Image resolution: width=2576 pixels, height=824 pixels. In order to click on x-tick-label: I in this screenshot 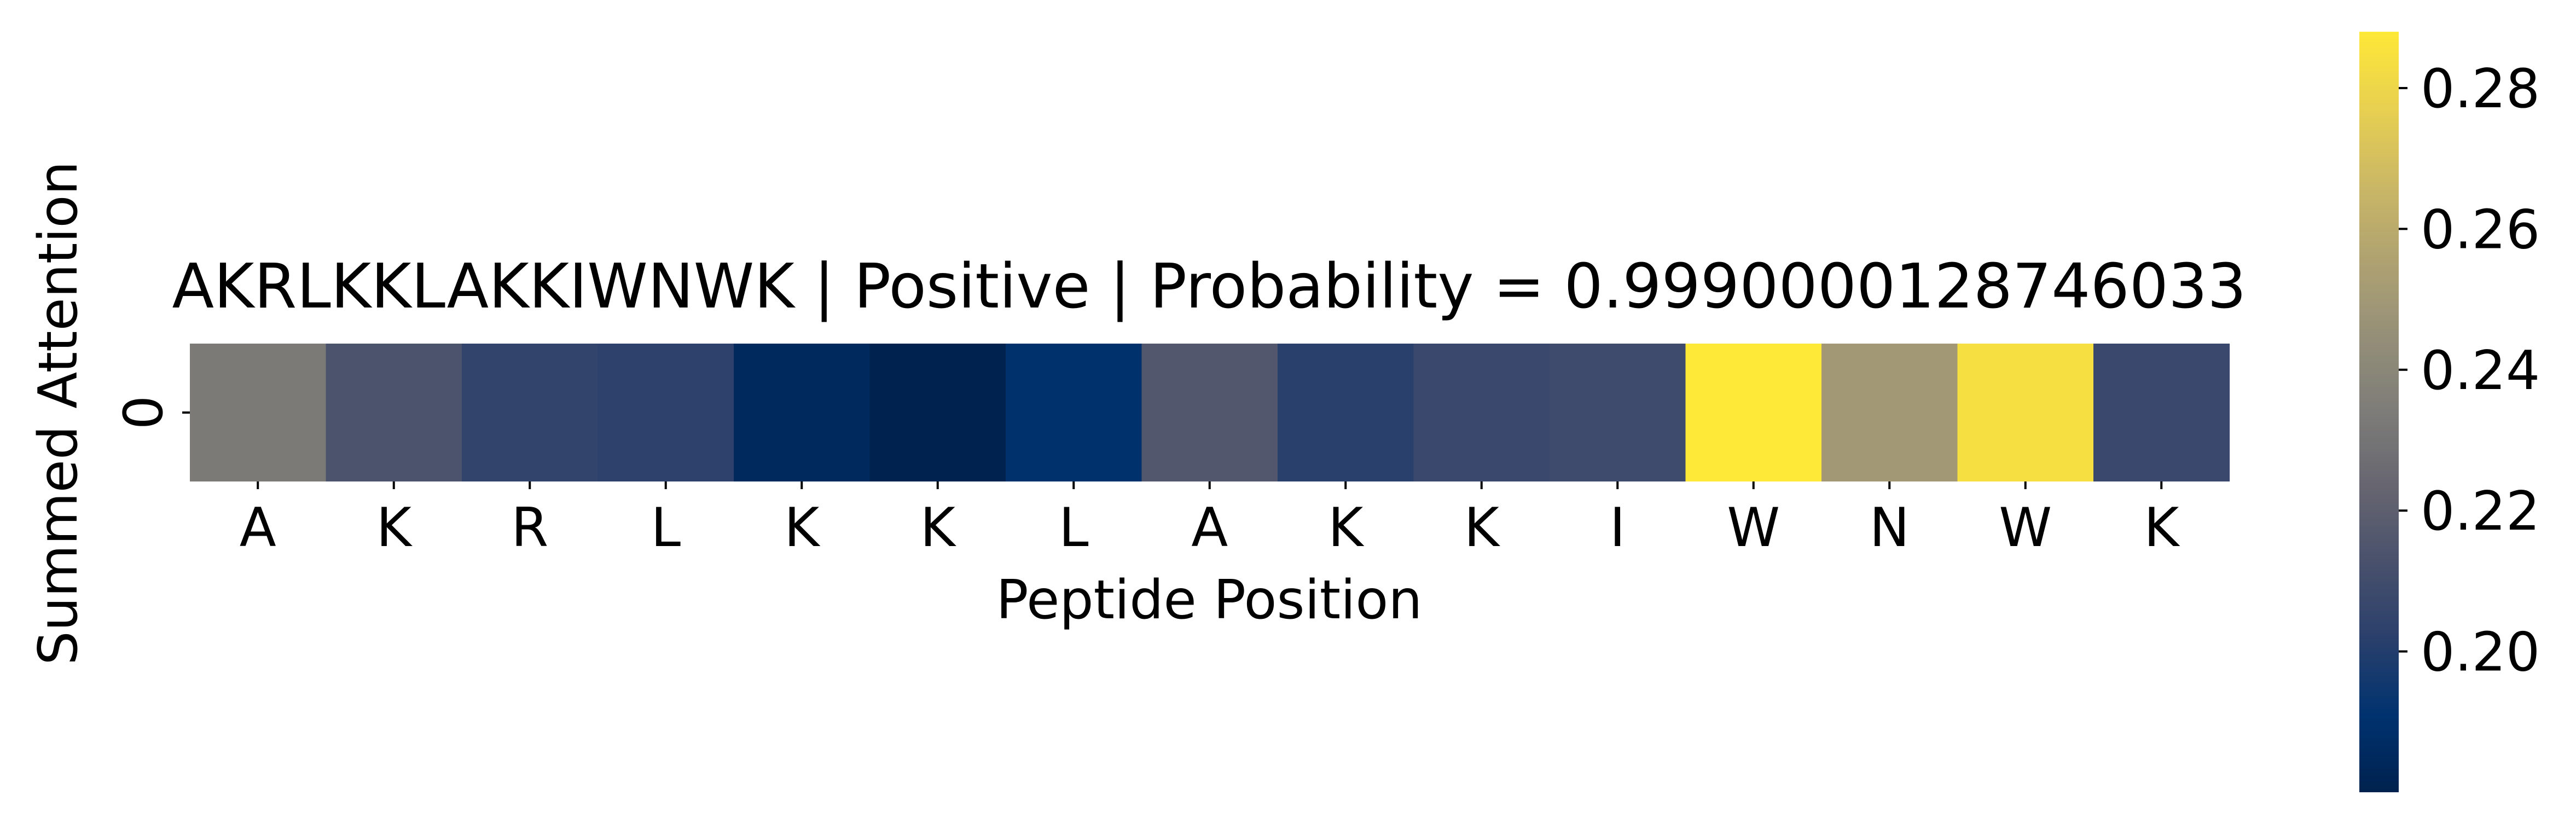, I will do `click(1618, 528)`.